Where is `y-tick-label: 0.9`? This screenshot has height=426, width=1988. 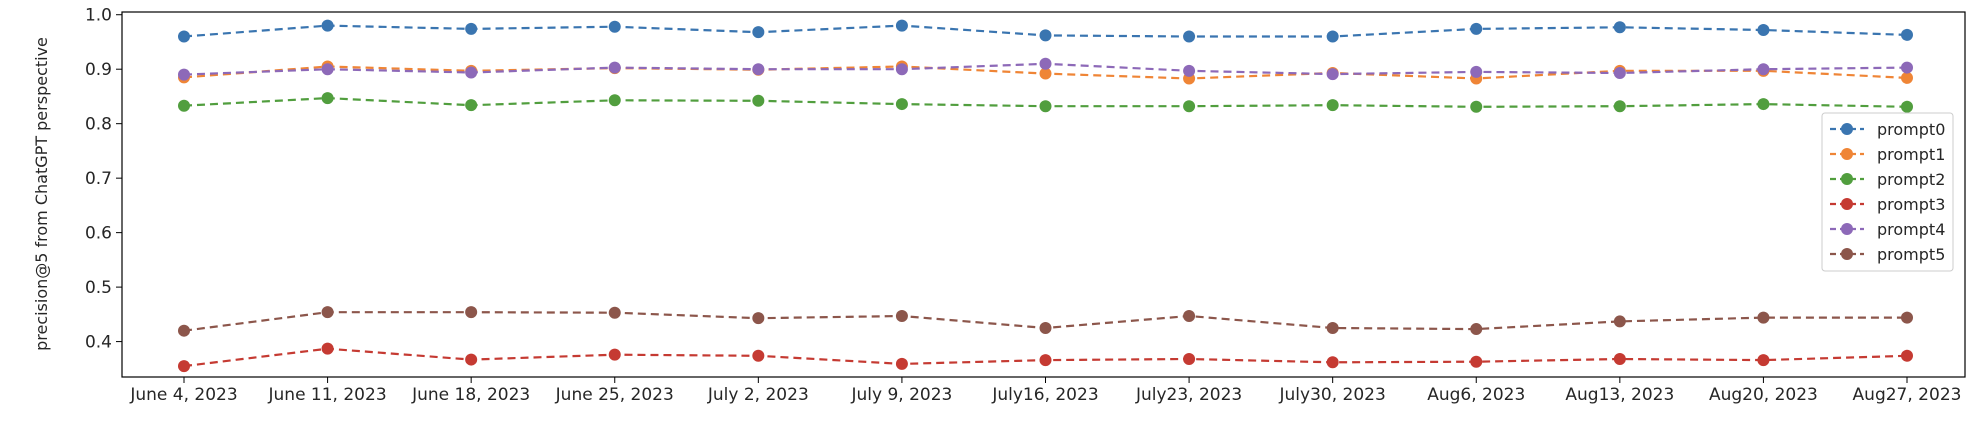 y-tick-label: 0.9 is located at coordinates (98, 70).